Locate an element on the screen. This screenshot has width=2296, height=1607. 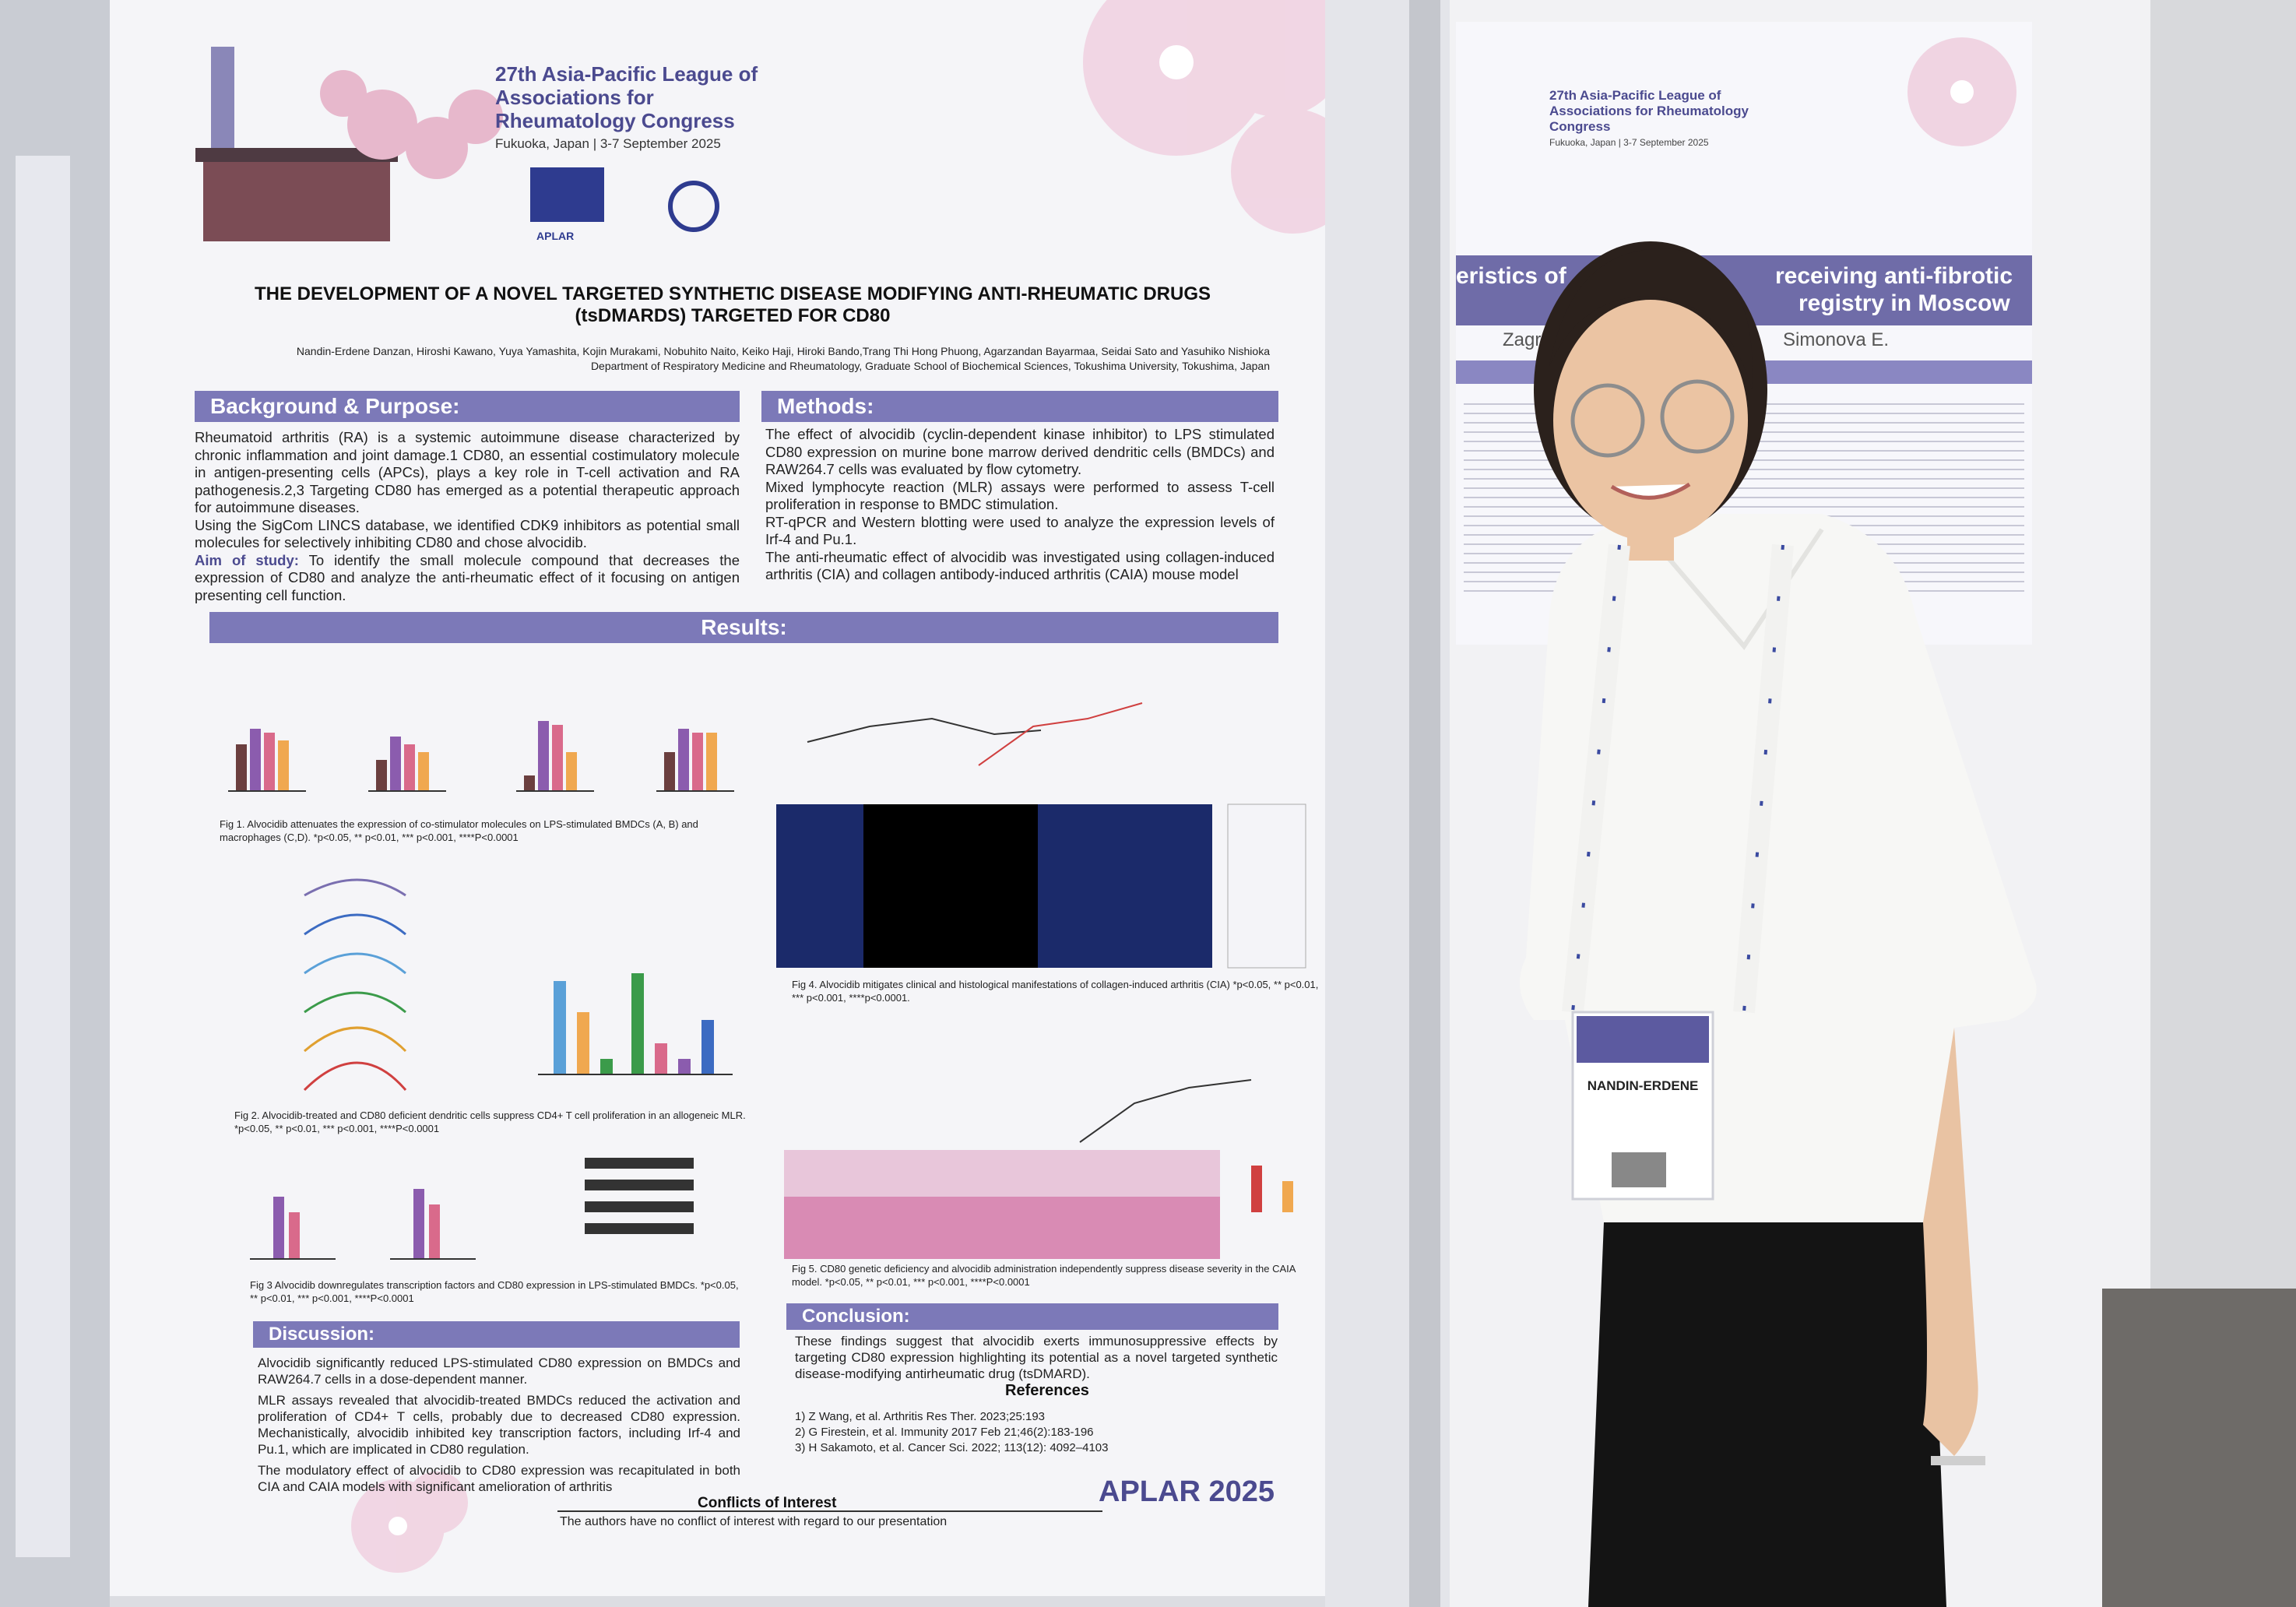
footer-brand: APLAR 2025 is located at coordinates (1187, 1492).